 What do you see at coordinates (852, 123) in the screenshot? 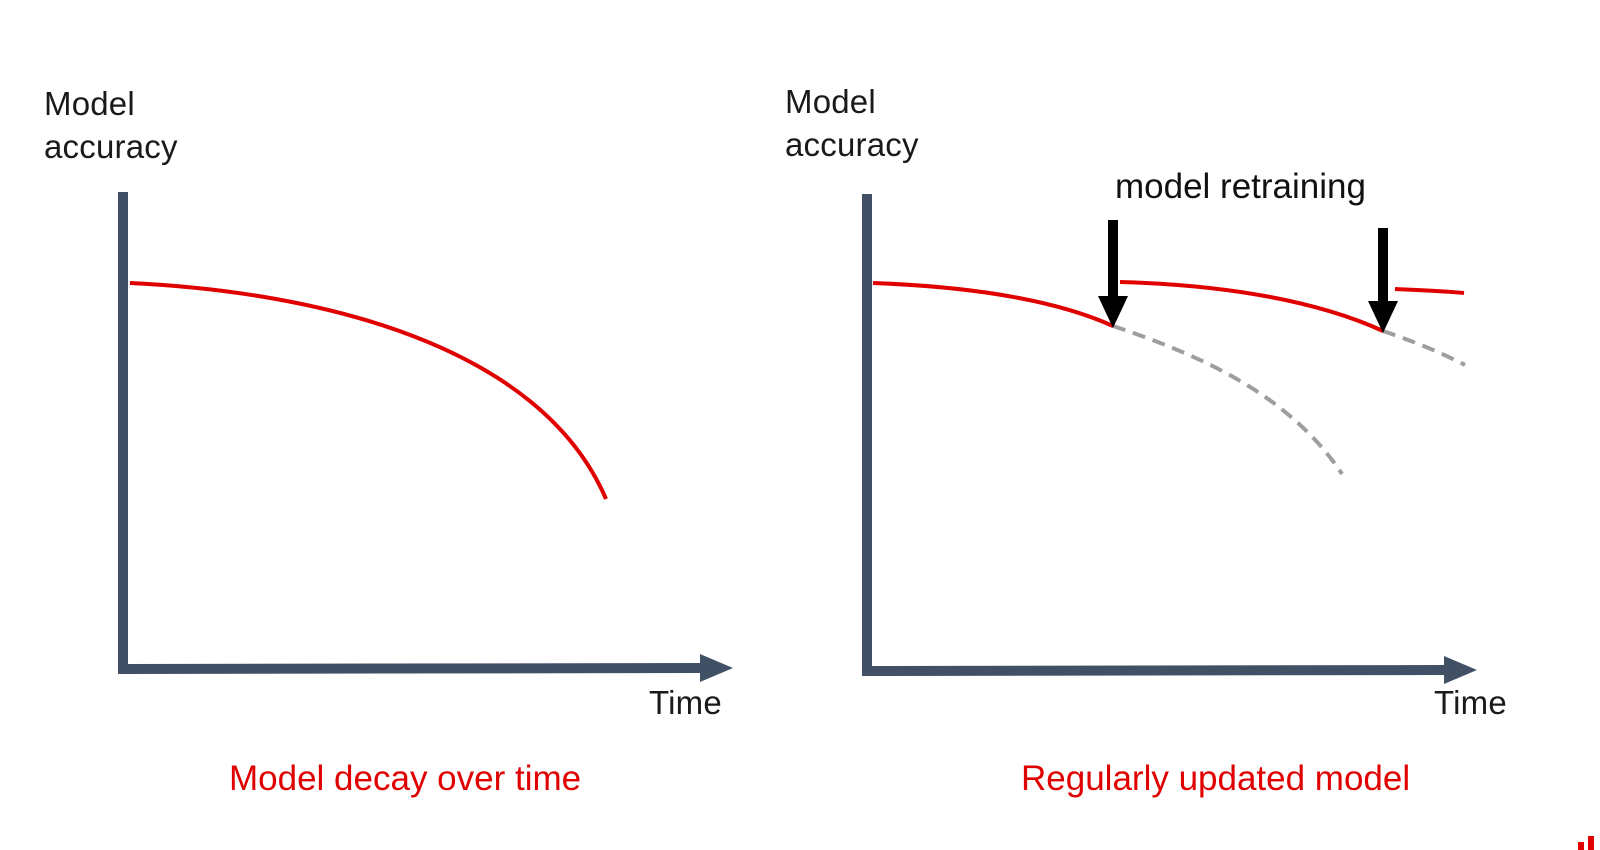
I see `y-axis-label-right: Model accuracy` at bounding box center [852, 123].